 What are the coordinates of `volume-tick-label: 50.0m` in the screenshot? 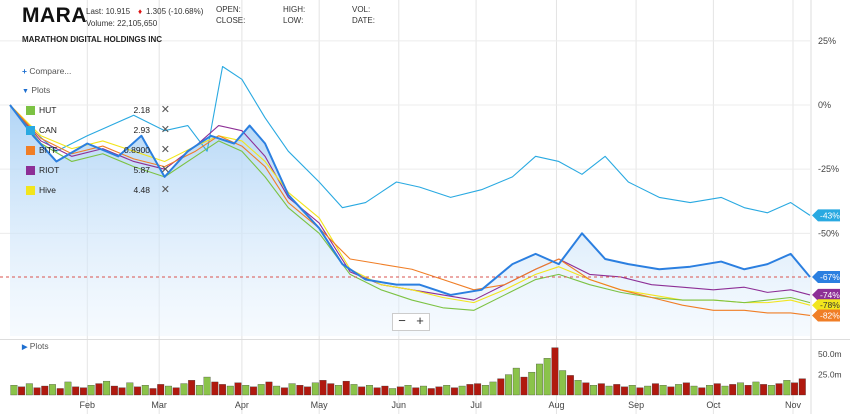 It's located at (830, 354).